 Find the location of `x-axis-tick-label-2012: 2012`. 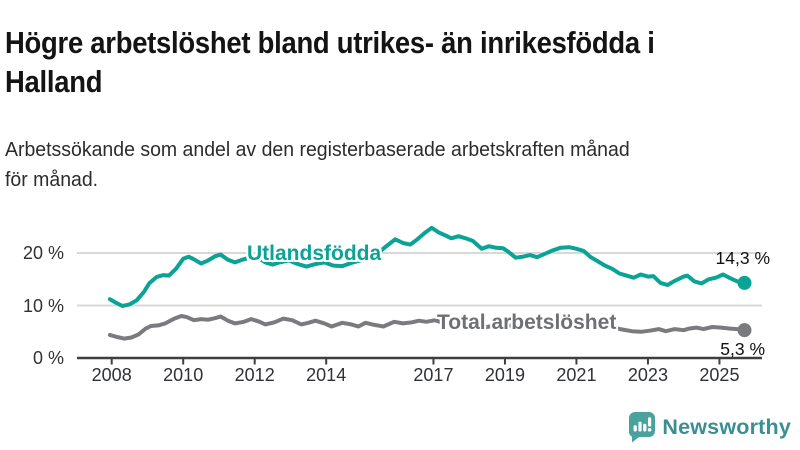

x-axis-tick-label-2012: 2012 is located at coordinates (254, 375).